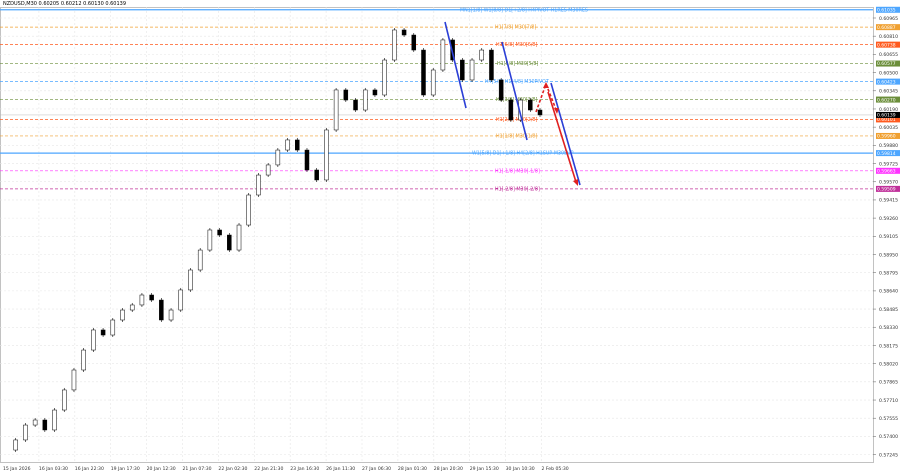 Image resolution: width=900 pixels, height=474 pixels. I want to click on y-tick-label: 0.60655, so click(888, 55).